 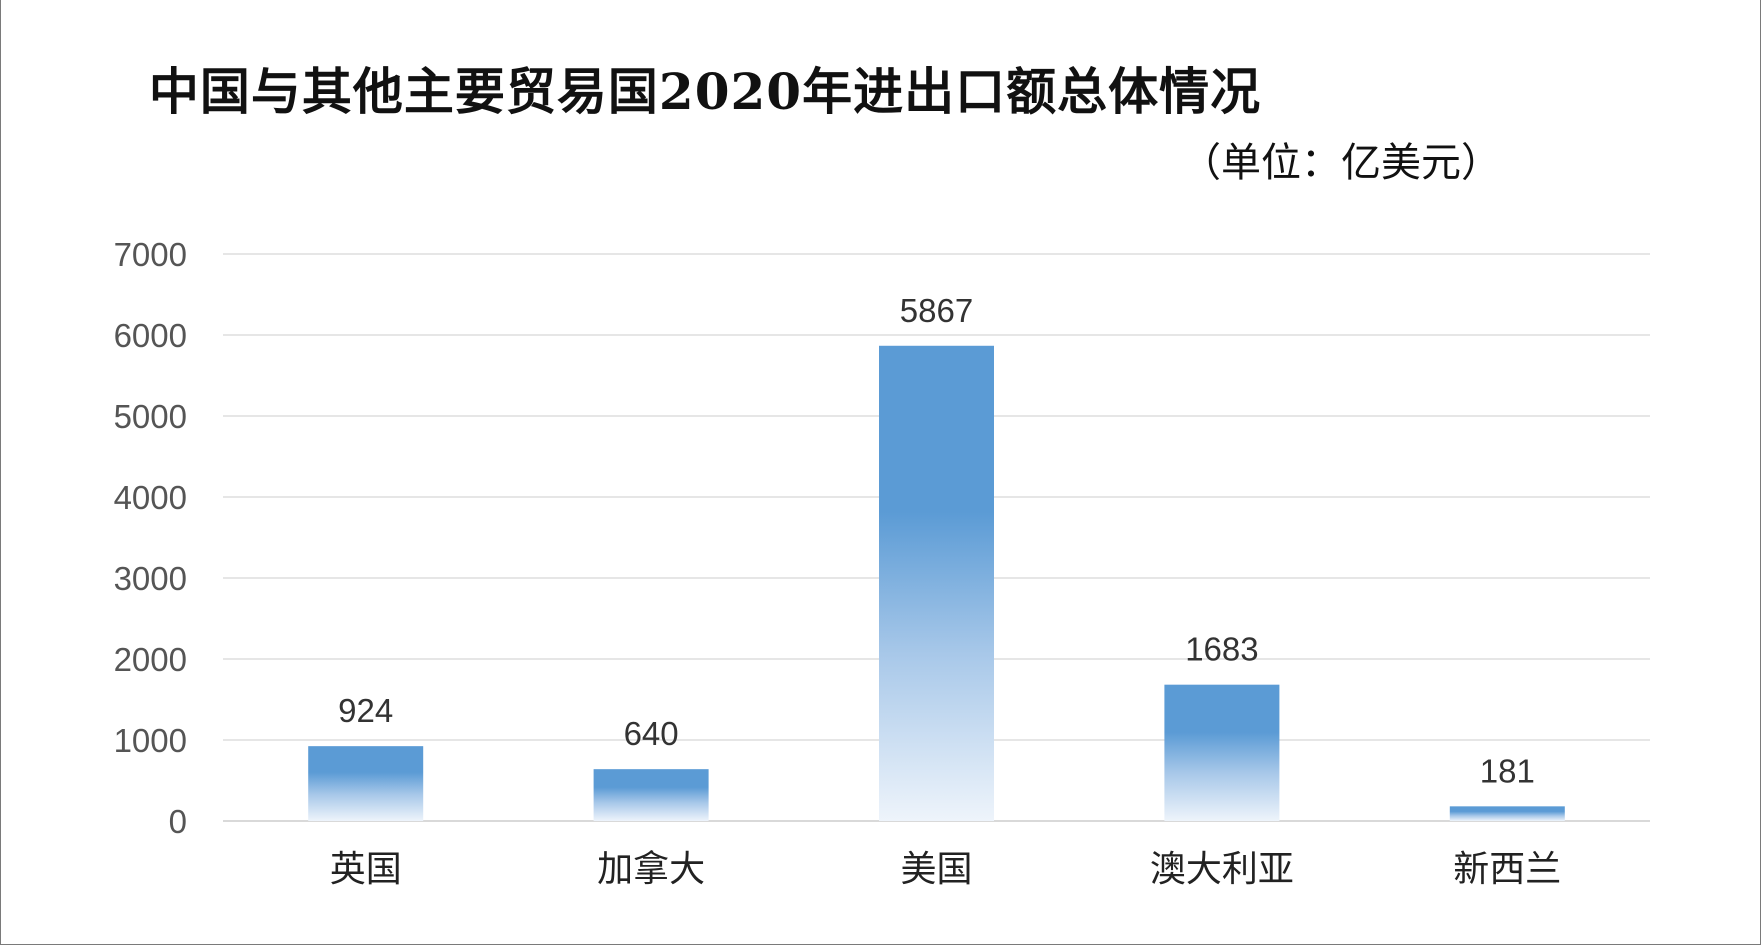 I want to click on chart-subtitle: （单位：亿美元）, so click(x=1341, y=163).